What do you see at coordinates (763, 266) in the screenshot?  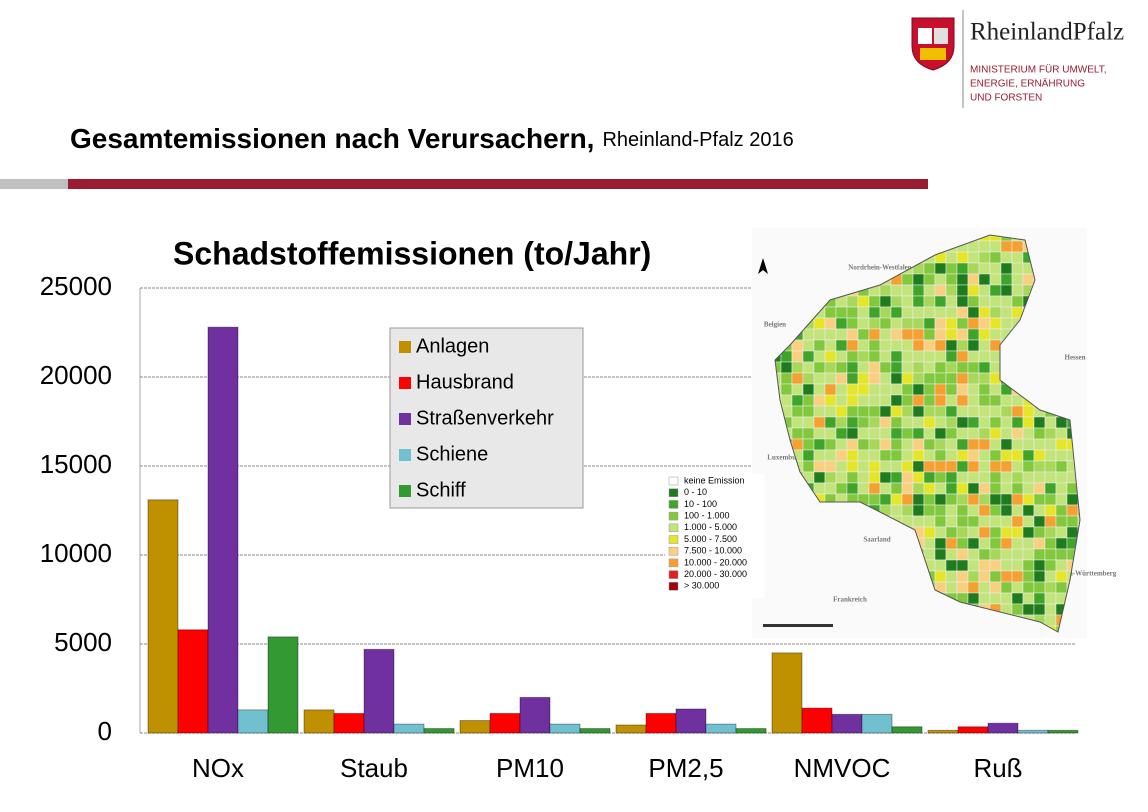 I see `north-arrow` at bounding box center [763, 266].